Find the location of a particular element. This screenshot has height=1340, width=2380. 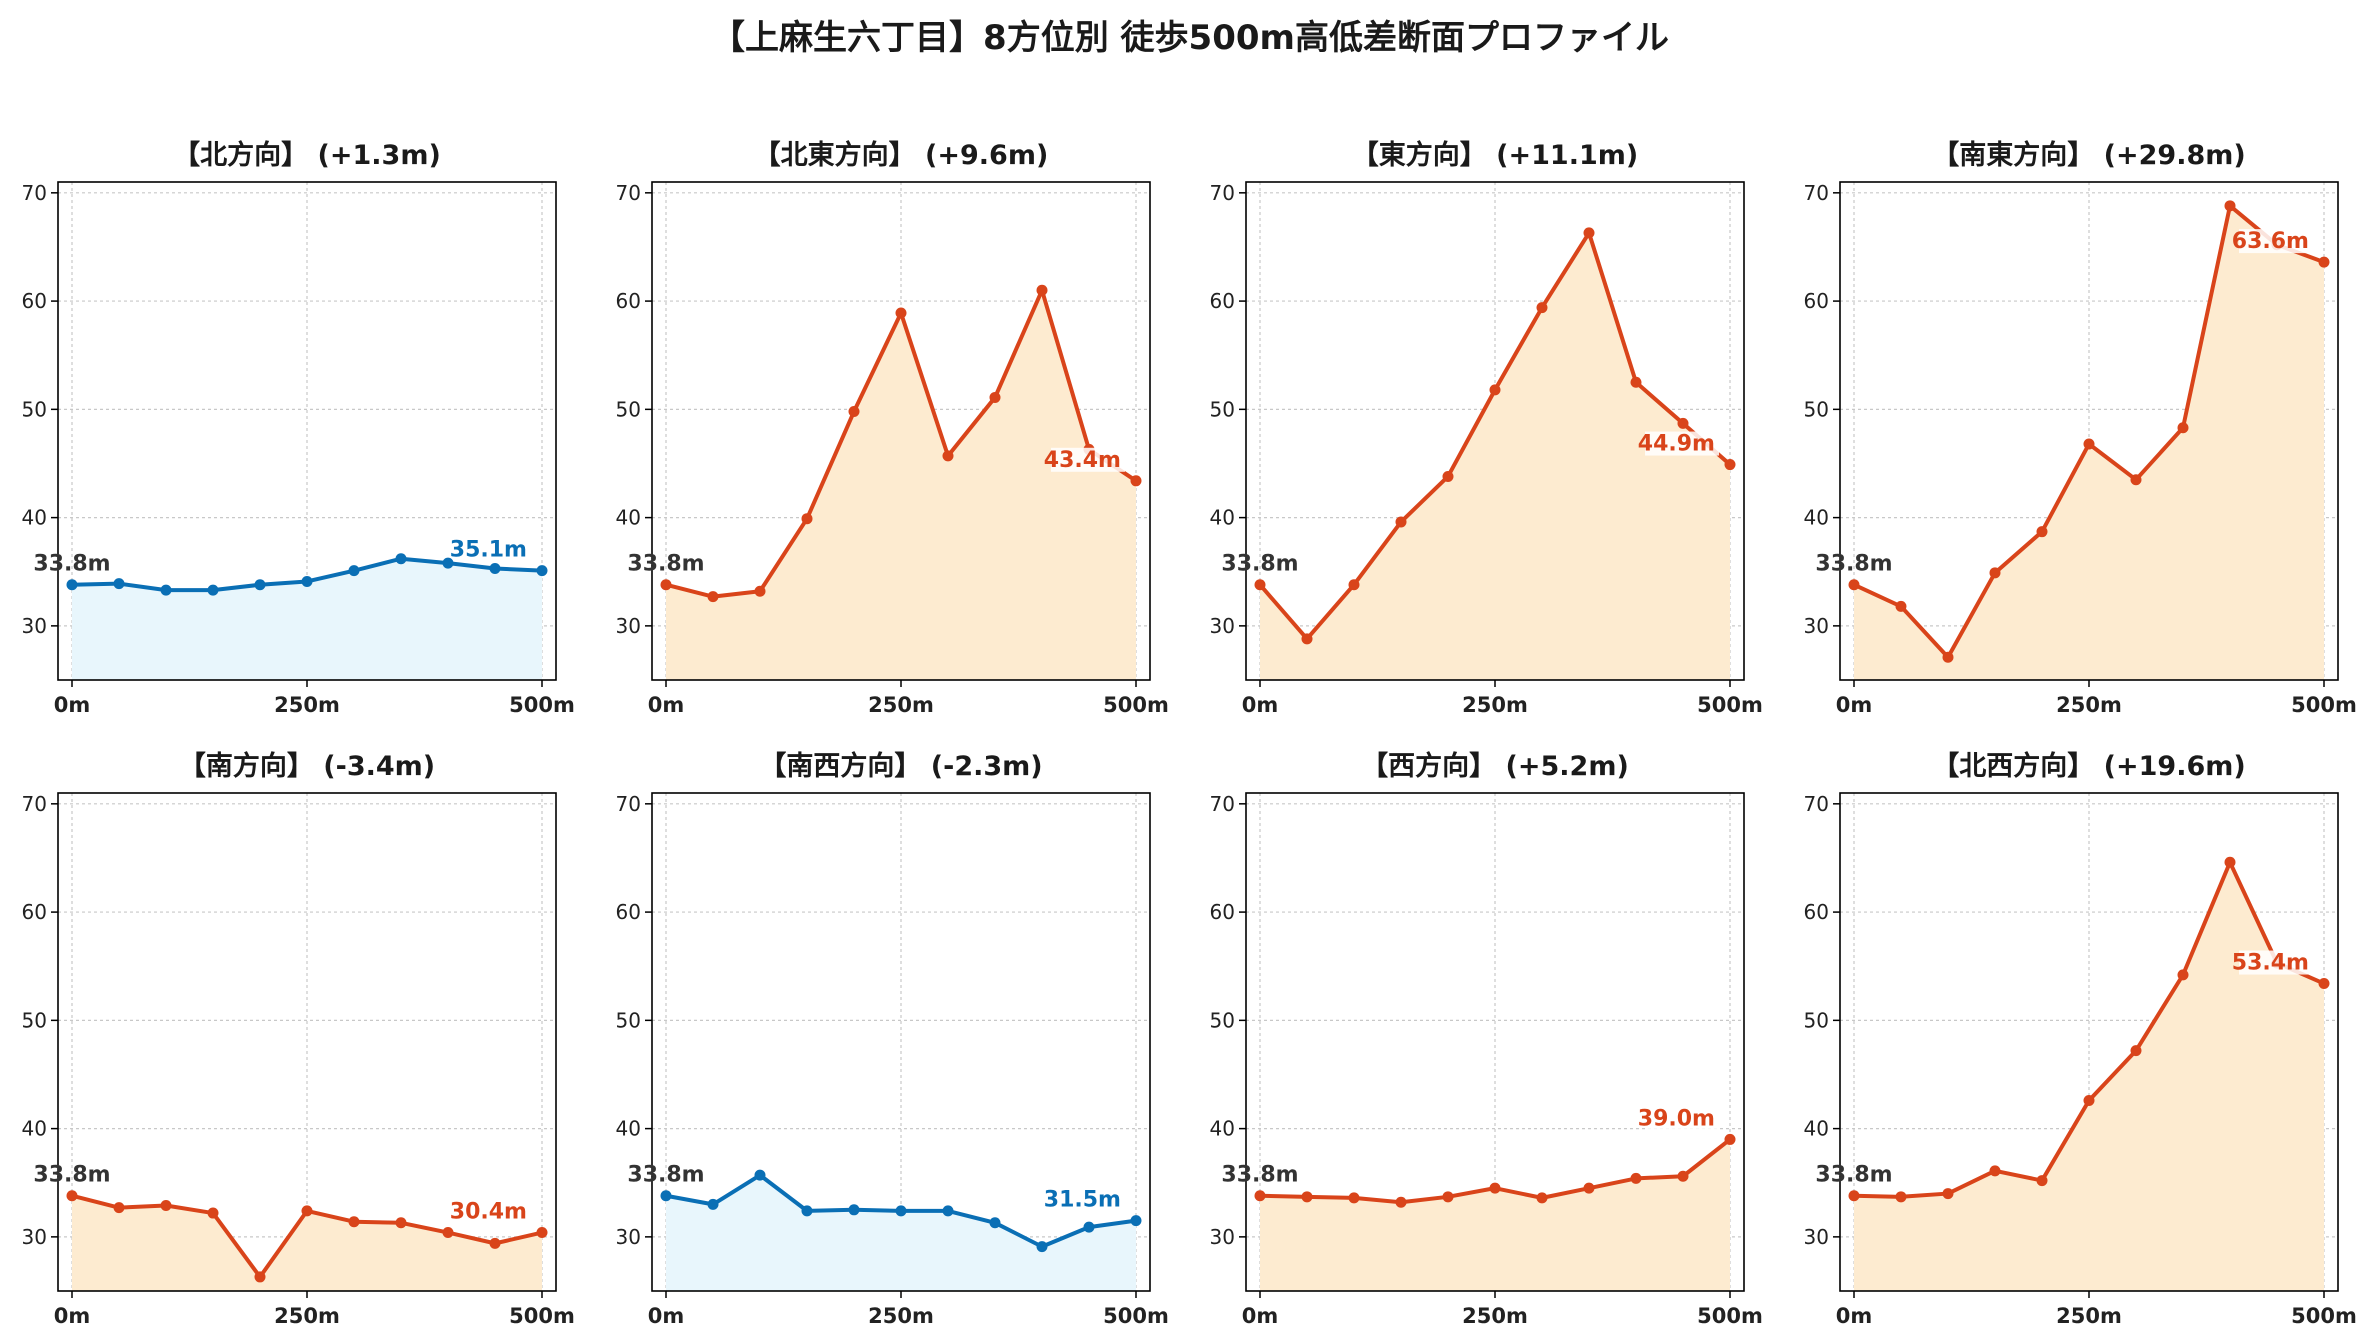

subplot-title: 【南方向】 (-3.4m) is located at coordinates (307, 766).